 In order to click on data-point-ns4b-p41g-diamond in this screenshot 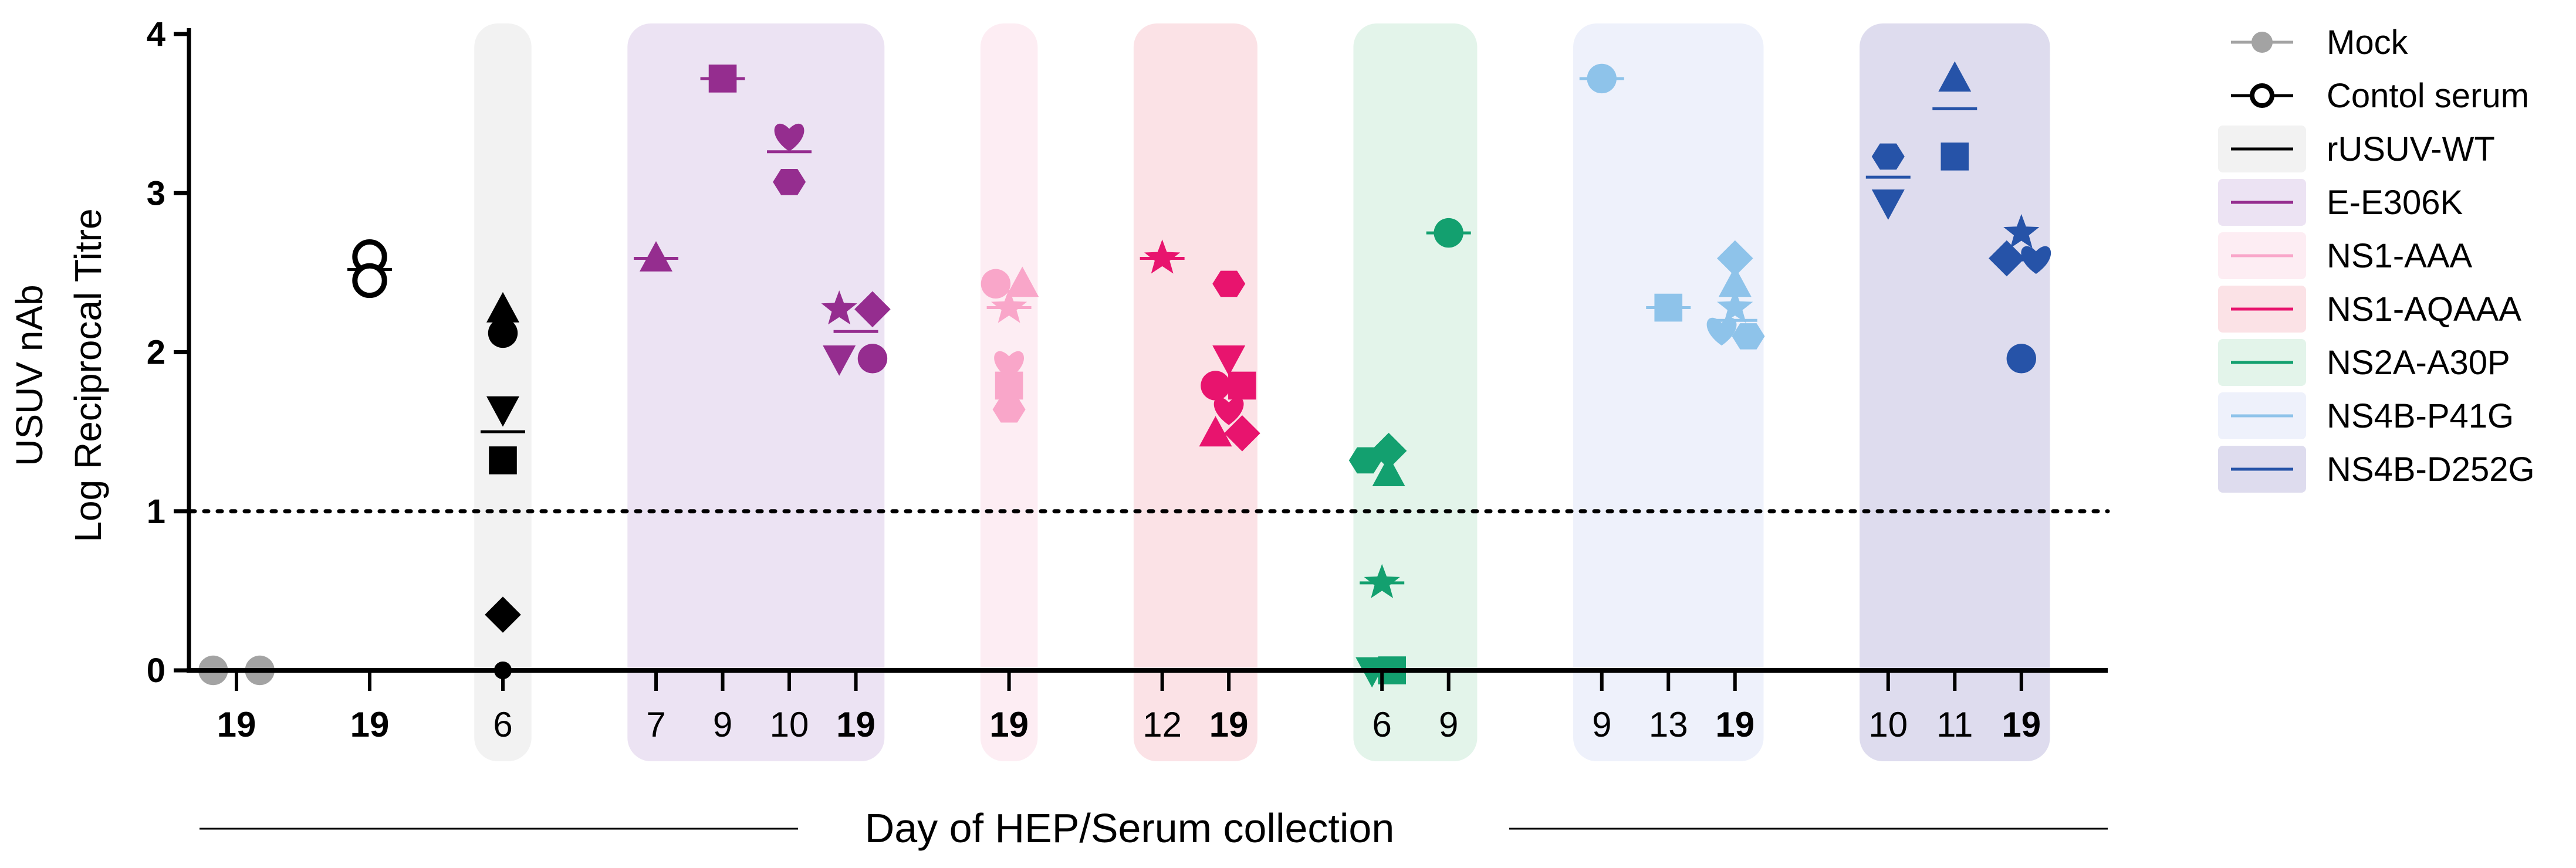, I will do `click(1735, 258)`.